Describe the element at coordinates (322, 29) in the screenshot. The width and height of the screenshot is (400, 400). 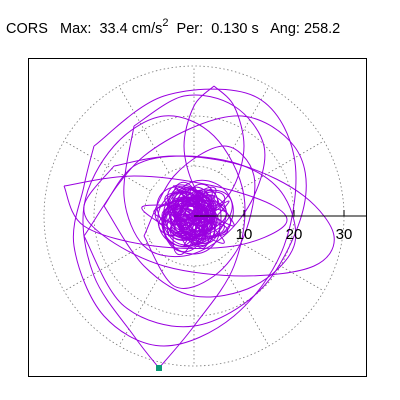
I see `angle-value: 258.2` at that location.